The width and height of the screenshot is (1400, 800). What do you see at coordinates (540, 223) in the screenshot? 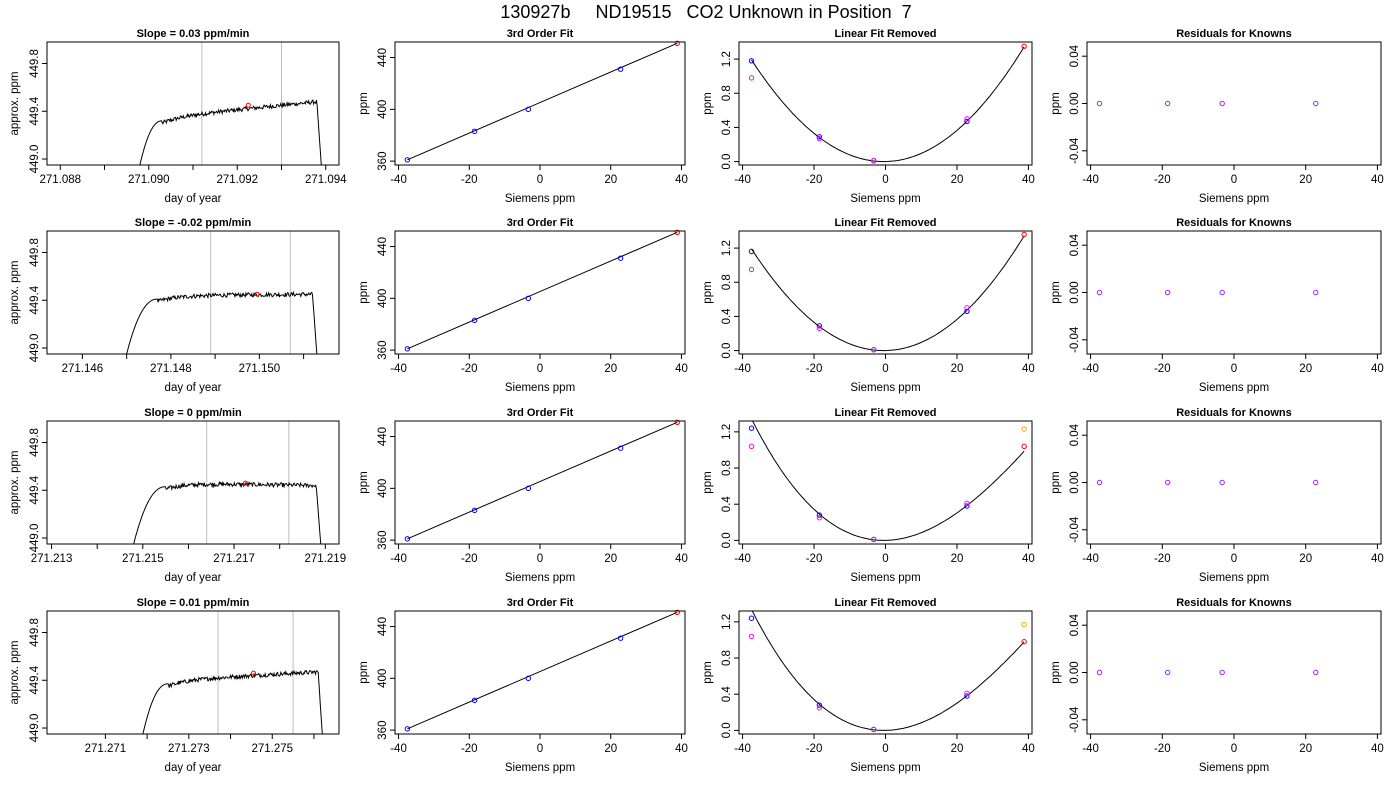
I see `panel-title: 3rd Order Fit` at bounding box center [540, 223].